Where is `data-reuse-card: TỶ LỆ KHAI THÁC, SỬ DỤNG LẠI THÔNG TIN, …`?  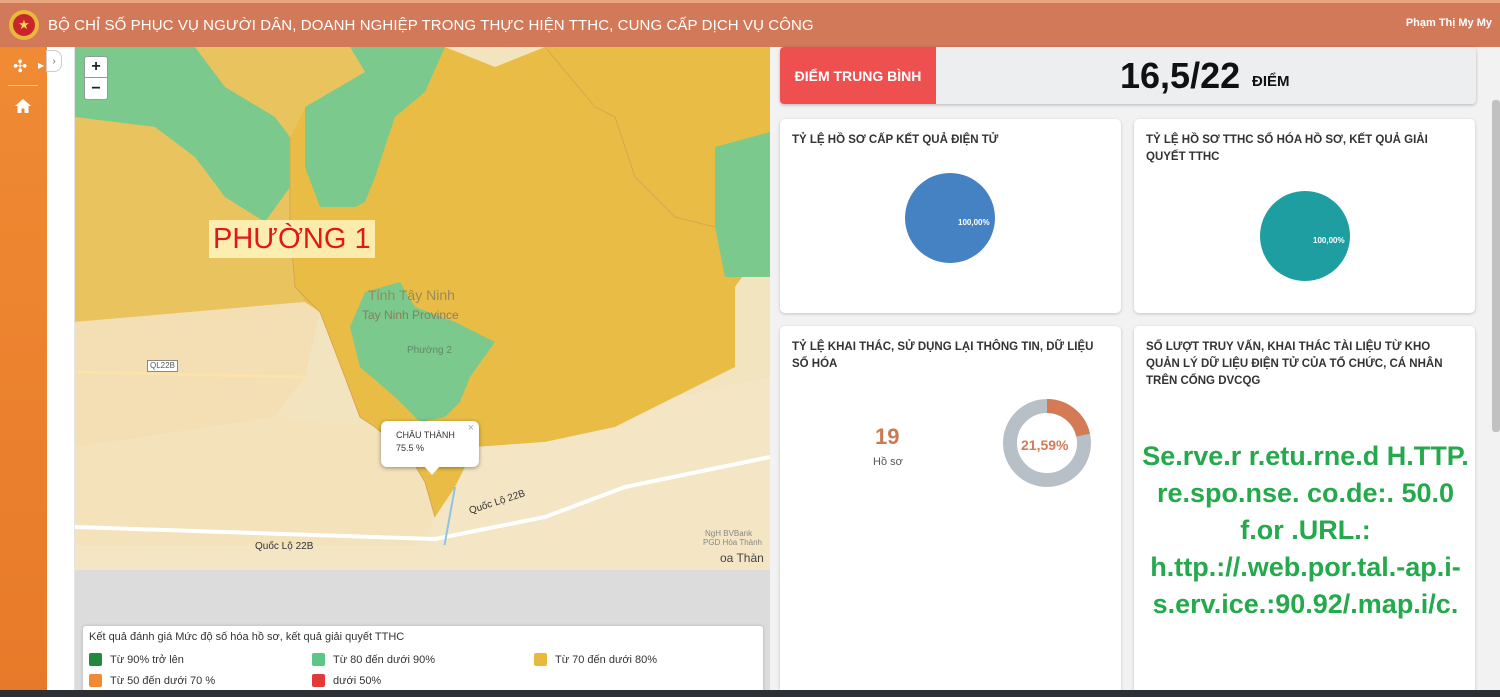
data-reuse-card: TỶ LỆ KHAI THÁC, SỬ DỤNG LẠI THÔNG TIN, … is located at coordinates (950, 511).